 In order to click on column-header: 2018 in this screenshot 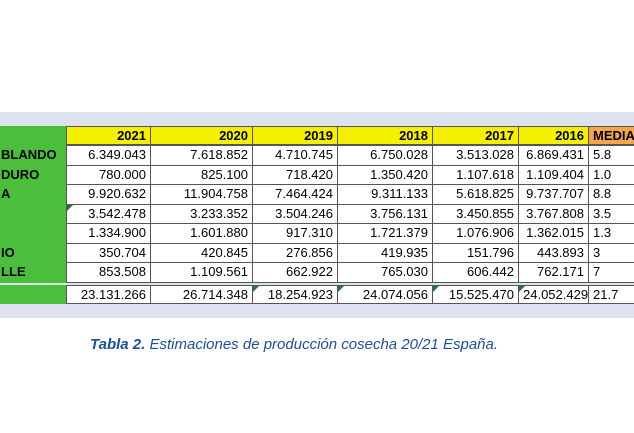, I will do `click(385, 135)`.